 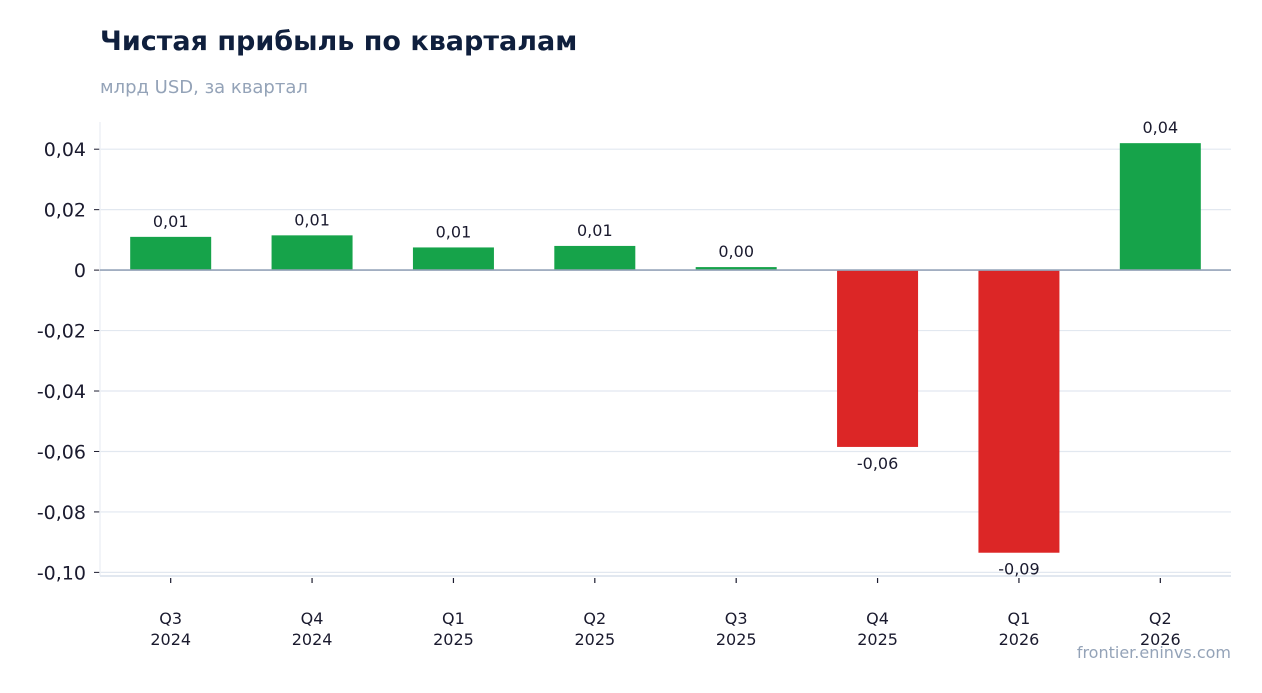 What do you see at coordinates (1161, 127) in the screenshot?
I see `data-label: 0,04` at bounding box center [1161, 127].